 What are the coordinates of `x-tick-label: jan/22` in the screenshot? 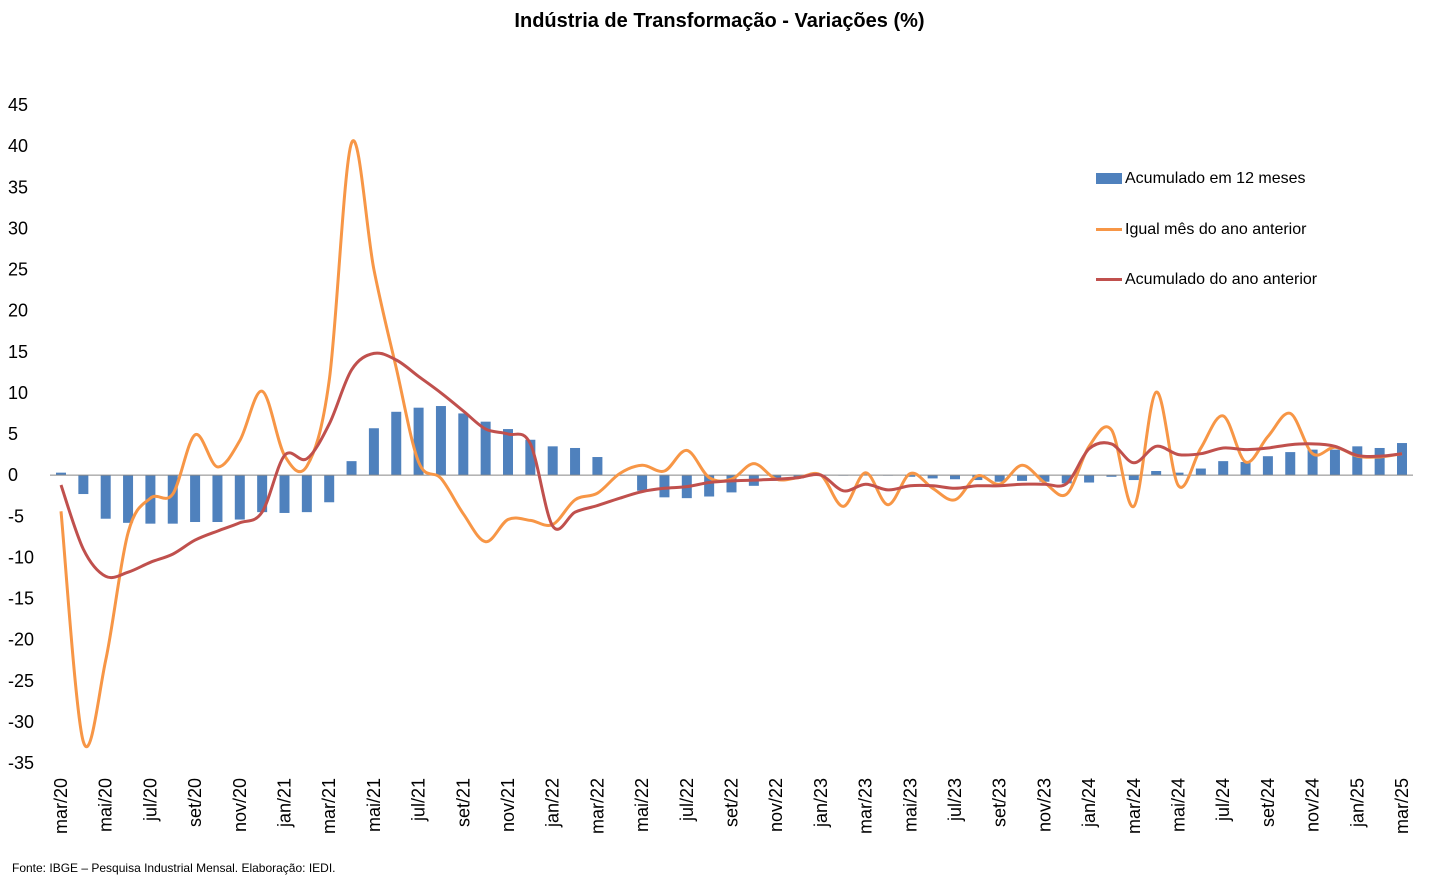 It's located at (553, 803).